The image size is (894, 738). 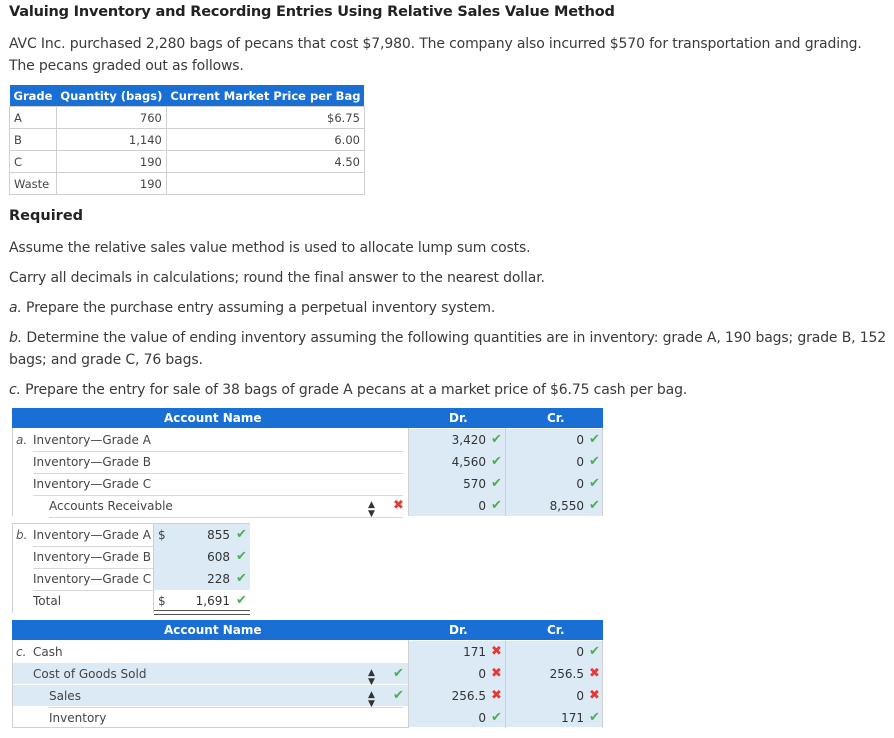 I want to click on total-label: Total, so click(x=47, y=601).